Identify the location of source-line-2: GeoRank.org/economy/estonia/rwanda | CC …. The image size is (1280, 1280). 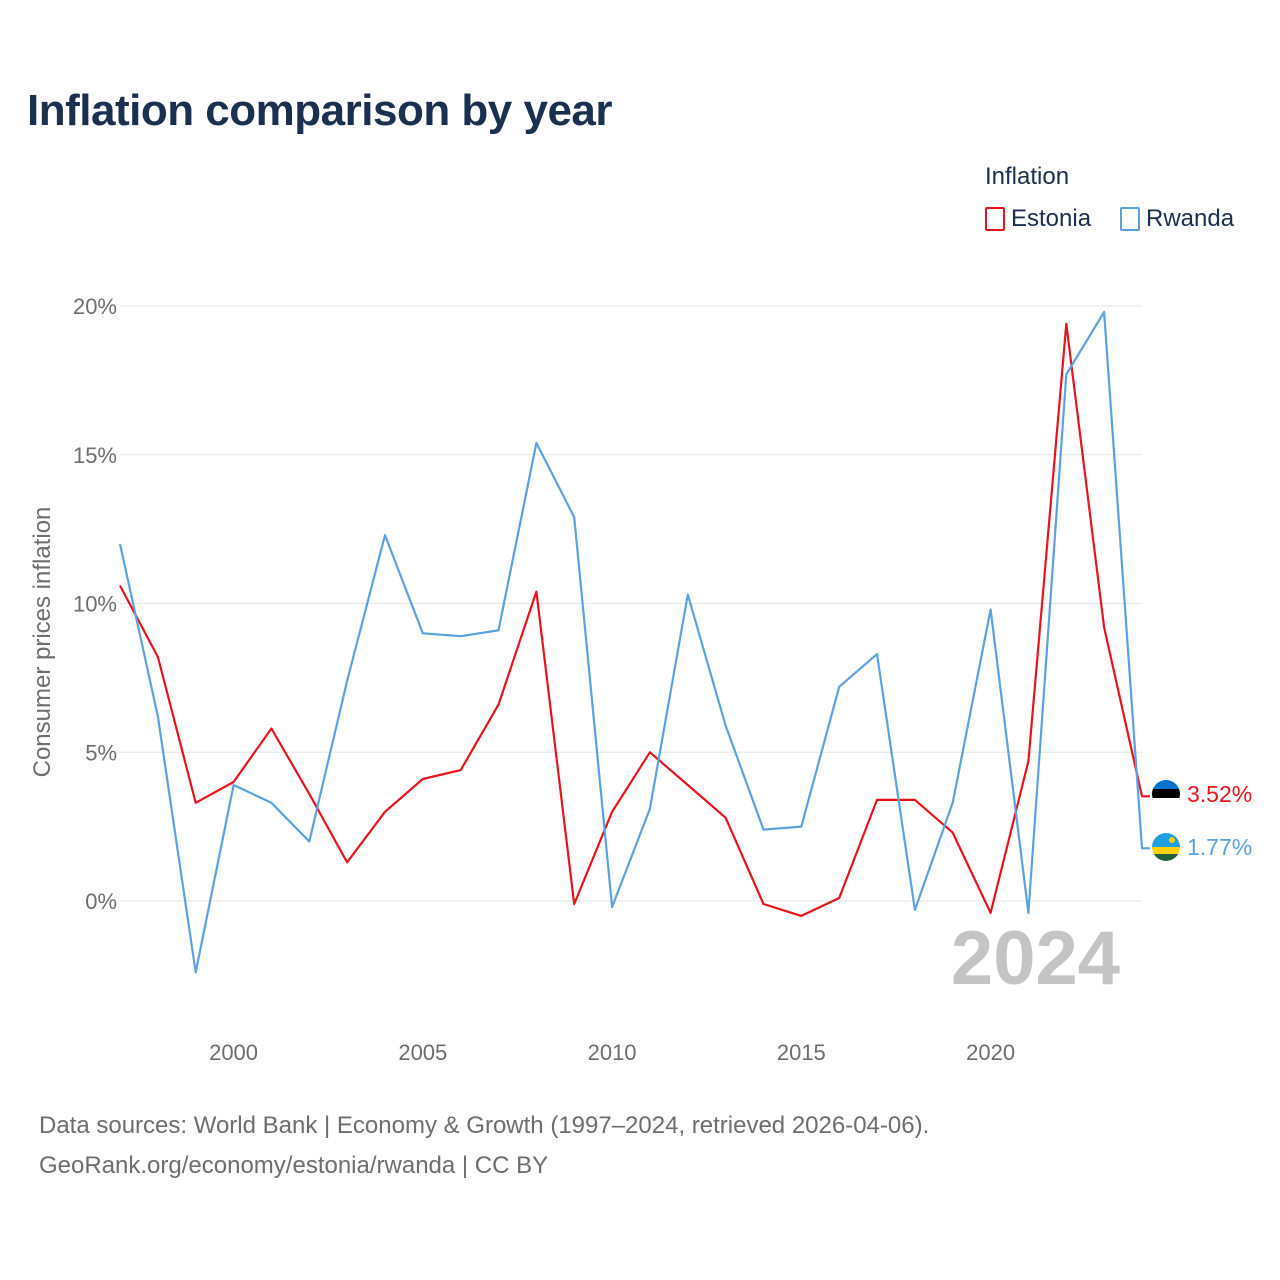
(294, 1165).